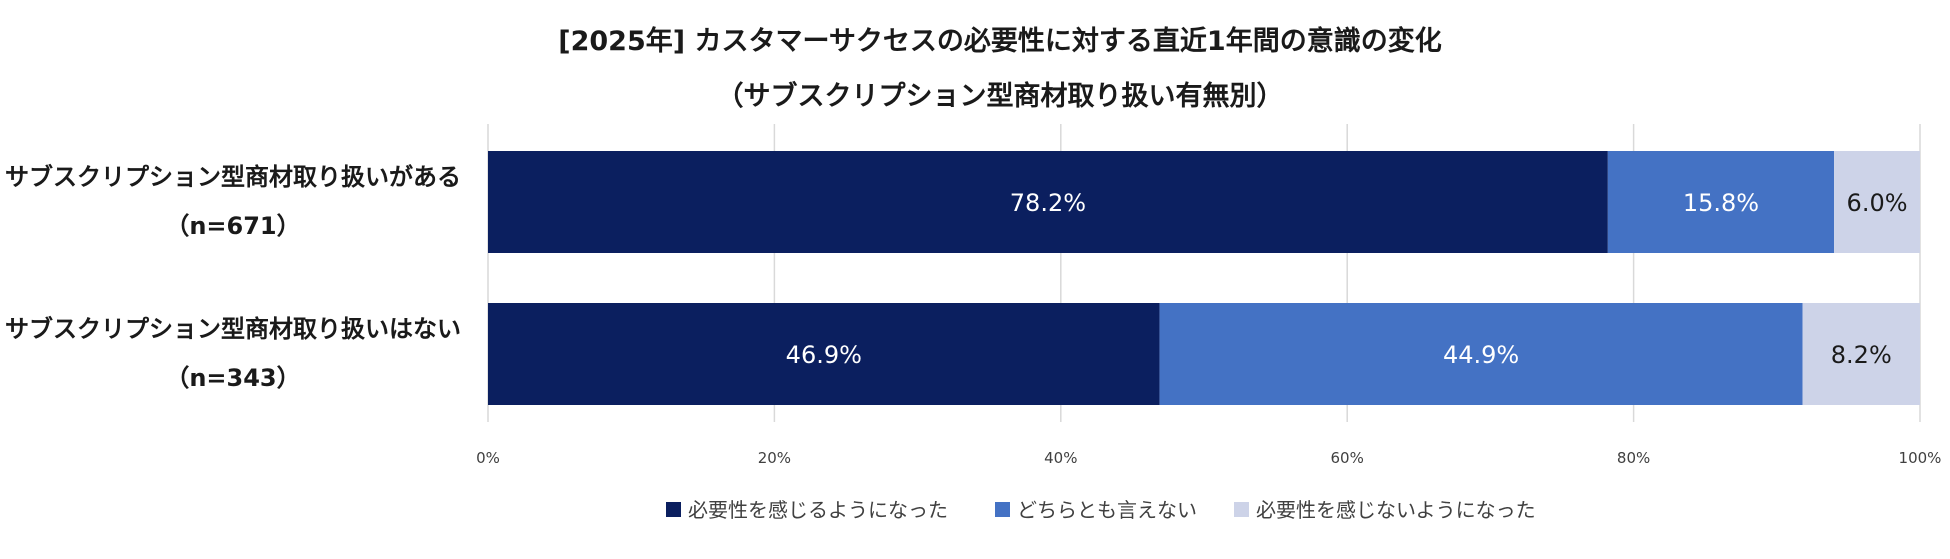  Describe the element at coordinates (488, 458) in the screenshot. I see `x-tick-label: 0%` at that location.